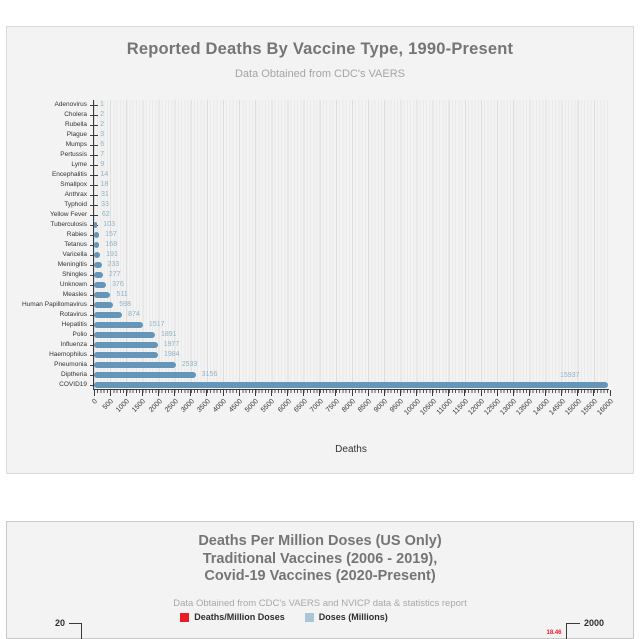 The width and height of the screenshot is (640, 639). Describe the element at coordinates (353, 617) in the screenshot. I see `legend-label-doses-millions: Doses (Millions)` at that location.